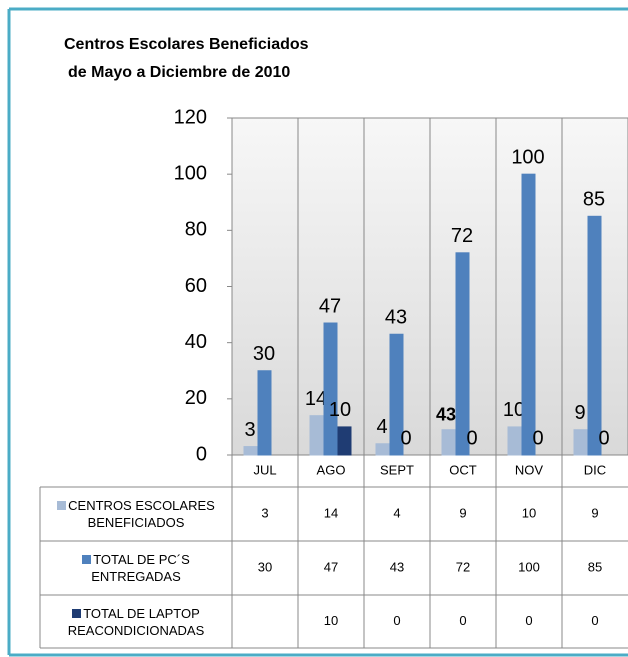 The width and height of the screenshot is (628, 657). Describe the element at coordinates (331, 512) in the screenshot. I see `table-cell: 14` at that location.